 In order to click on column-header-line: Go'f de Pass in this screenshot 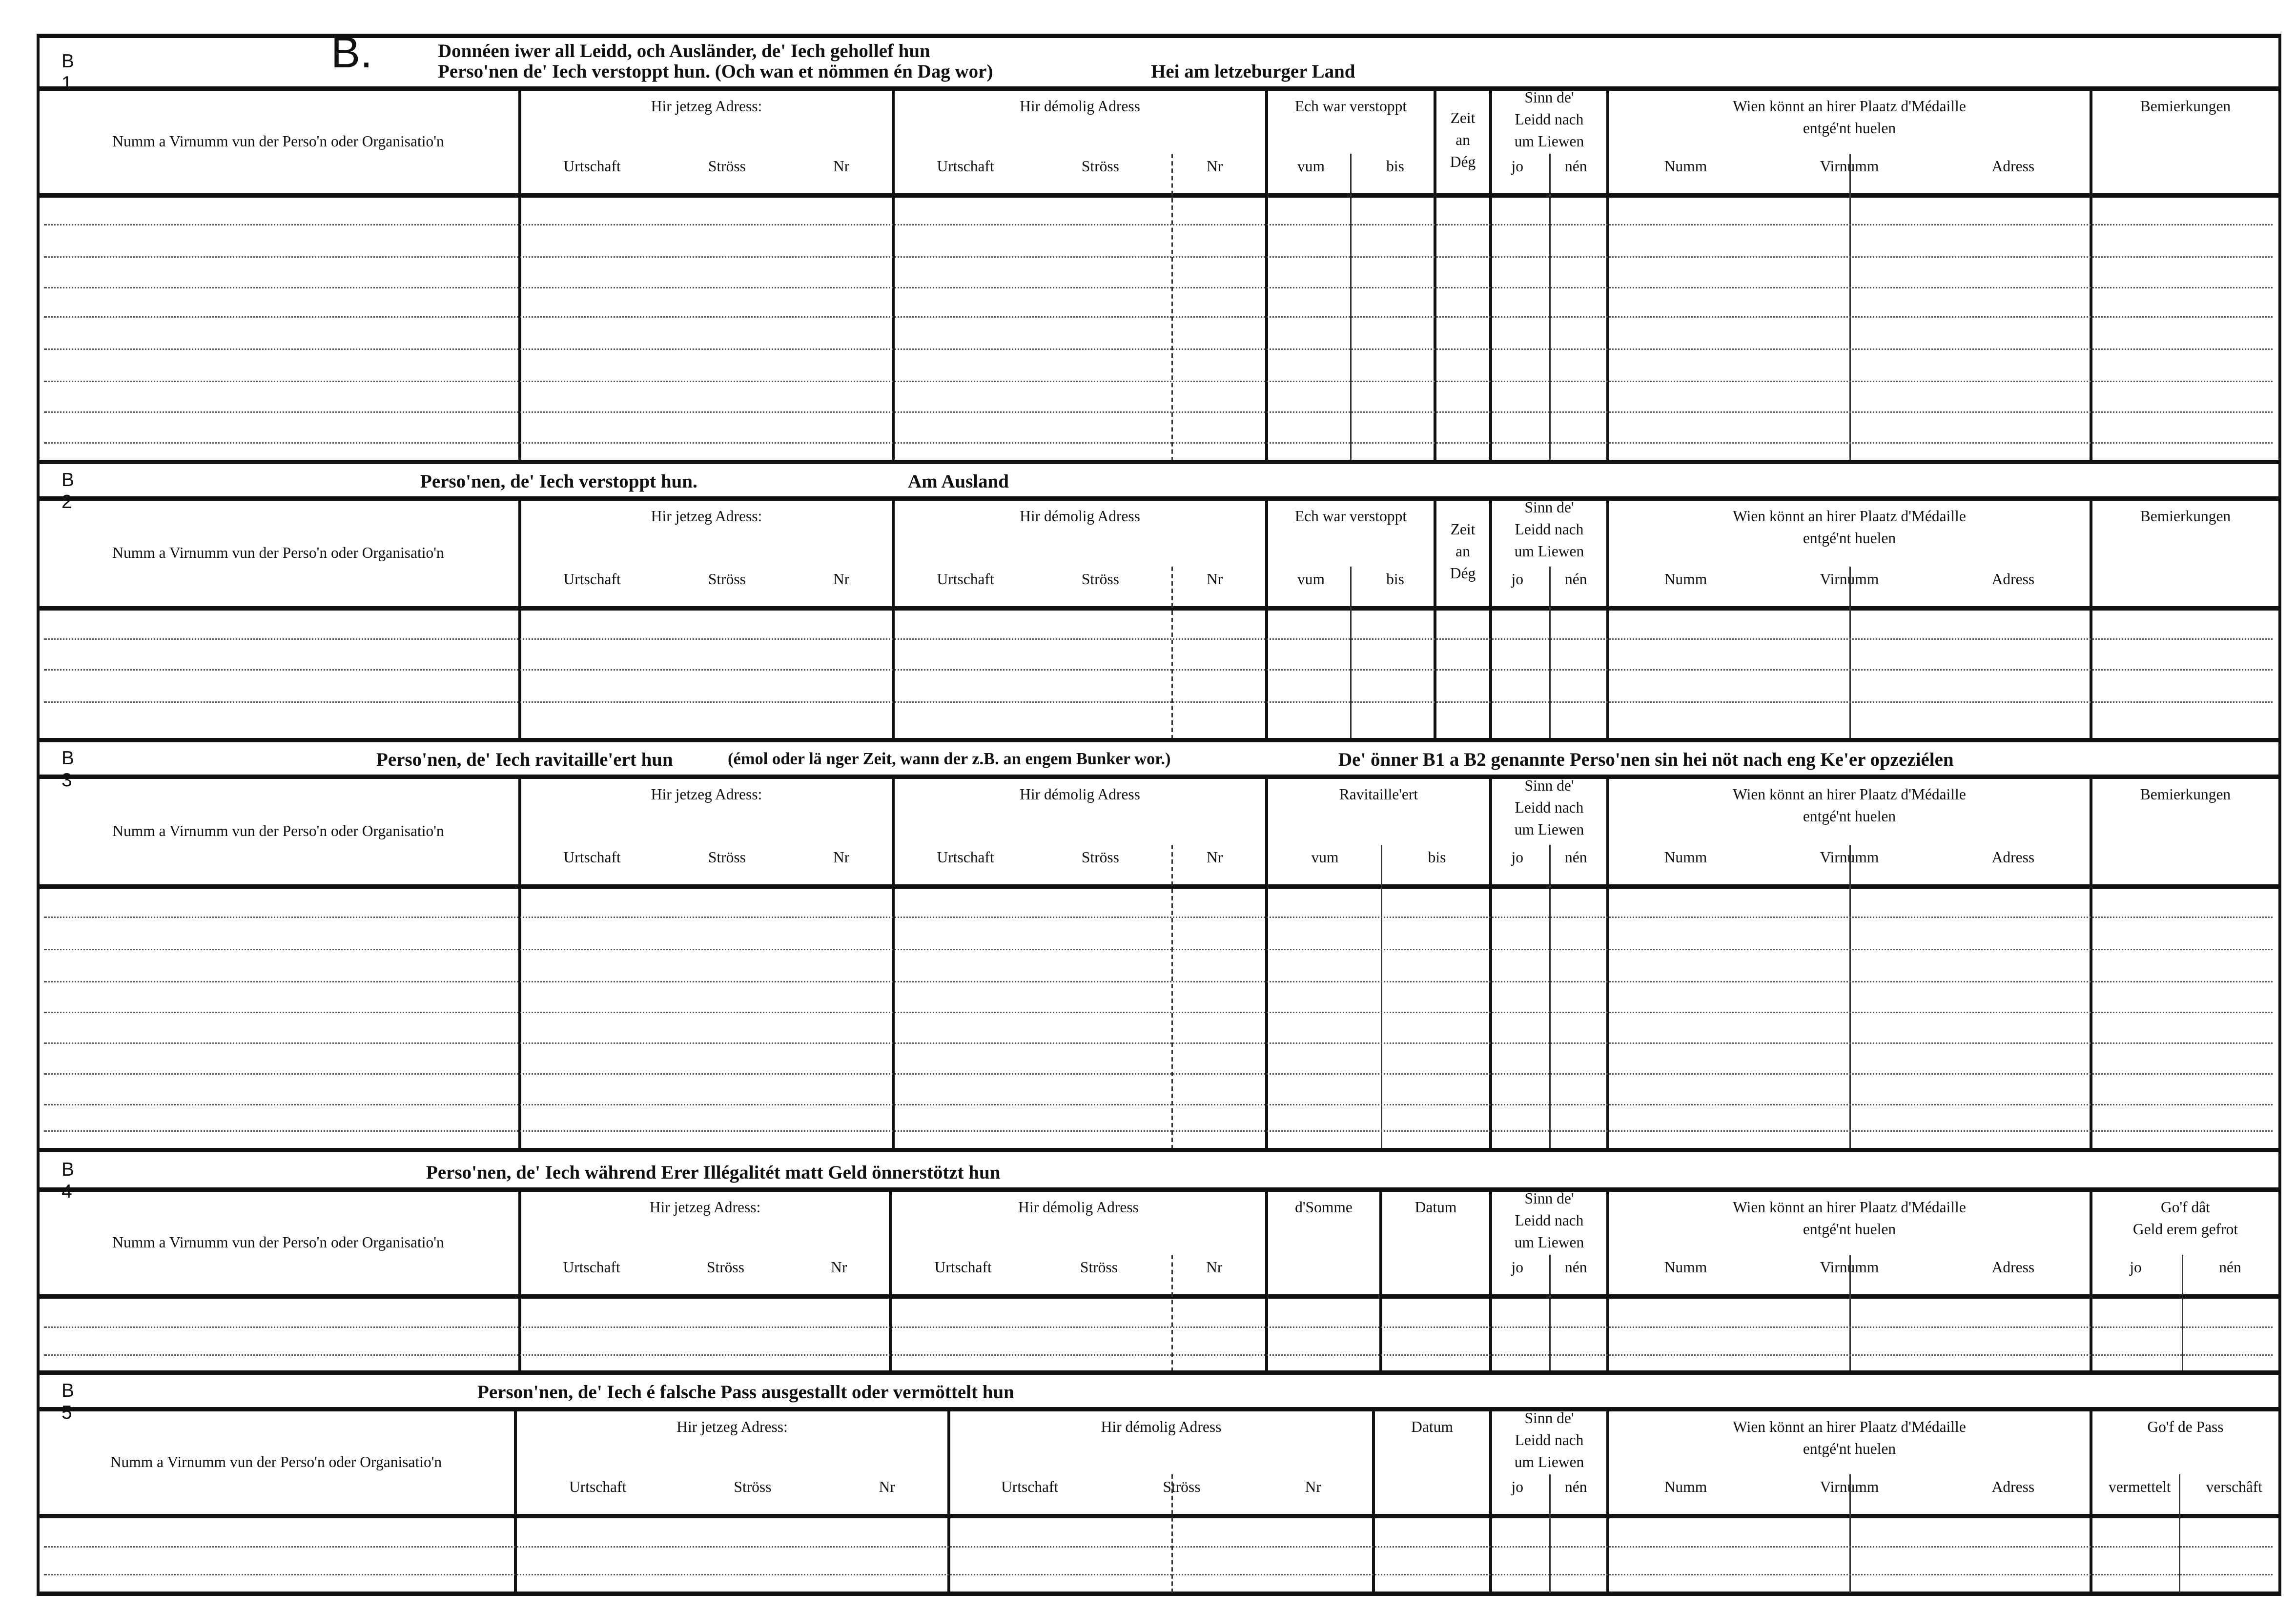, I will do `click(2185, 1428)`.